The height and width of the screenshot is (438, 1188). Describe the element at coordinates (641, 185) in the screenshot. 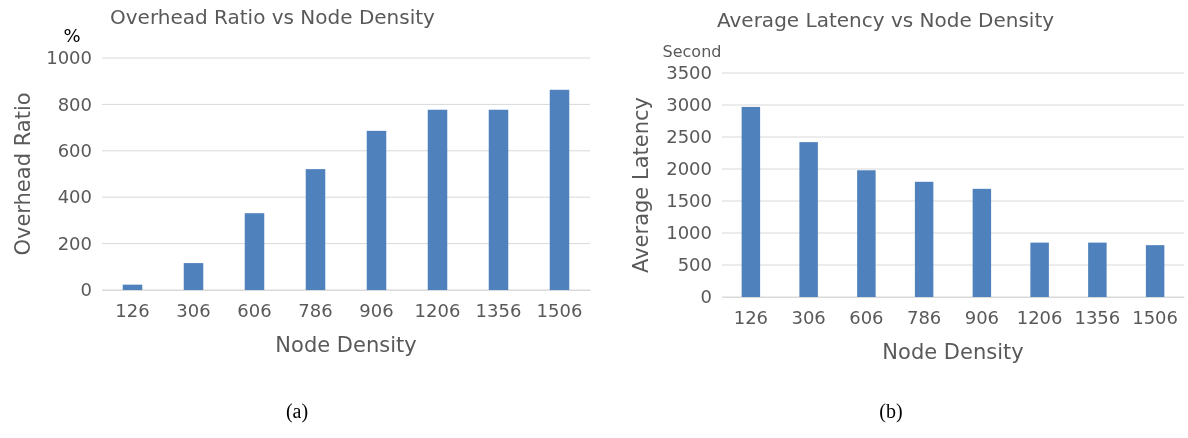

I see `y-axis-title: Average Latency` at that location.